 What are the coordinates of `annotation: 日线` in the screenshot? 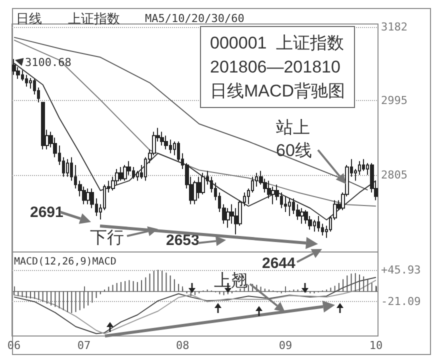 It's located at (29, 18).